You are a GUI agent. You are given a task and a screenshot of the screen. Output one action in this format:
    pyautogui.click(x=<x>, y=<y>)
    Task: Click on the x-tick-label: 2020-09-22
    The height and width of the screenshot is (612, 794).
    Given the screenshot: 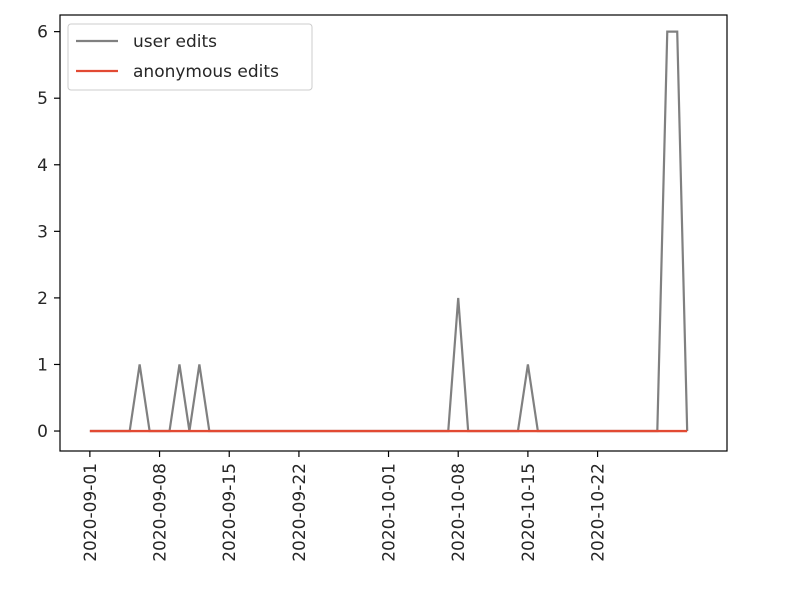 What is the action you would take?
    pyautogui.click(x=300, y=512)
    